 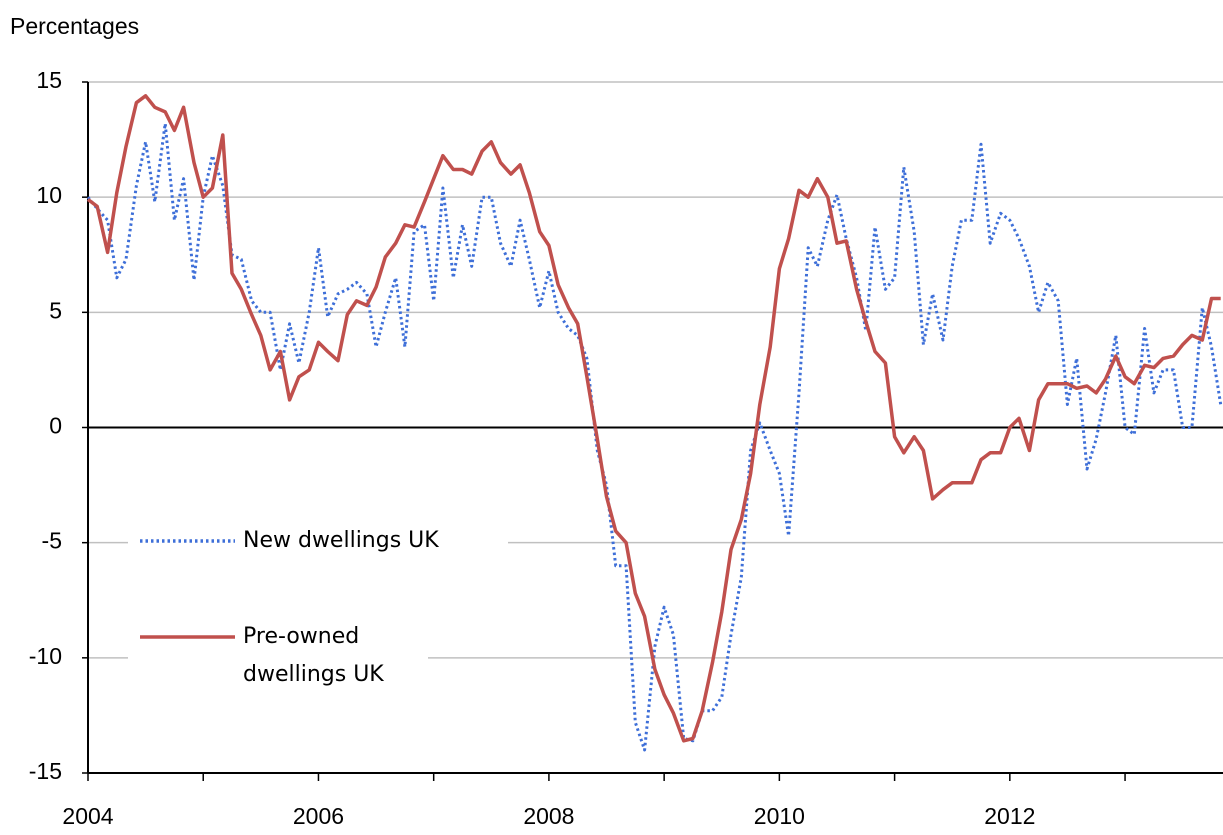 What do you see at coordinates (49, 195) in the screenshot?
I see `y-tick-label: 10` at bounding box center [49, 195].